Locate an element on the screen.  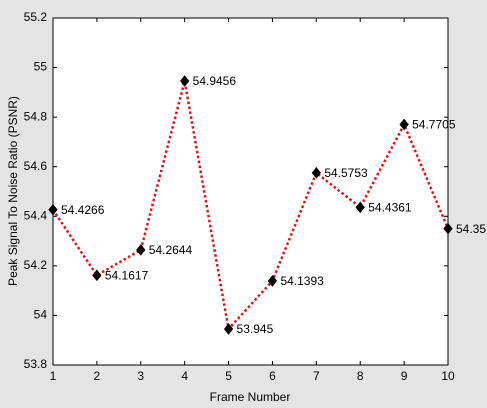
x-tick-label: 5 is located at coordinates (228, 376).